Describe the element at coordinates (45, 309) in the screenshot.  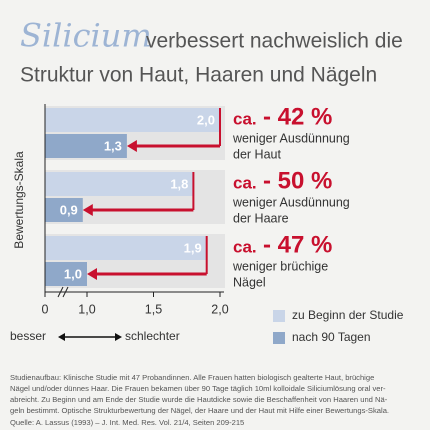
I see `x-tick-label: 0` at that location.